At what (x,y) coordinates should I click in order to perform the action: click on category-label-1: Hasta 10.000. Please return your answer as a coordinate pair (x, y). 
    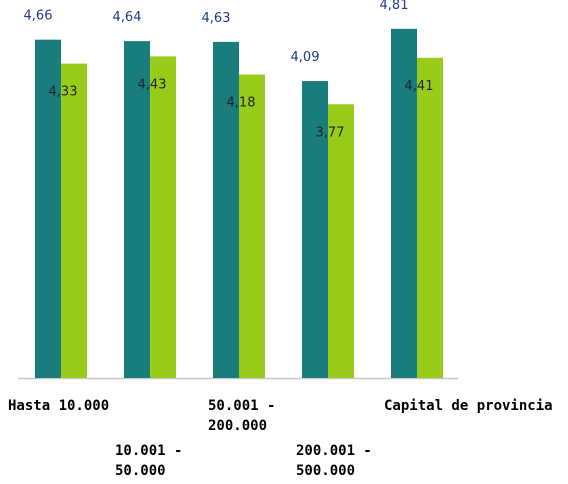
    Looking at the image, I should click on (58, 406).